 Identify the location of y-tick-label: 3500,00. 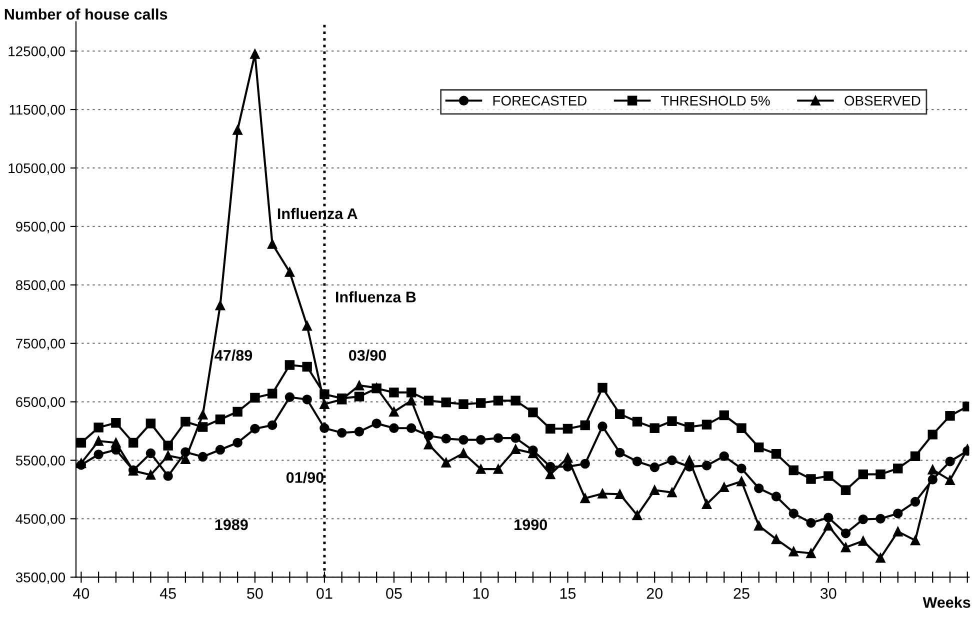
(41, 578).